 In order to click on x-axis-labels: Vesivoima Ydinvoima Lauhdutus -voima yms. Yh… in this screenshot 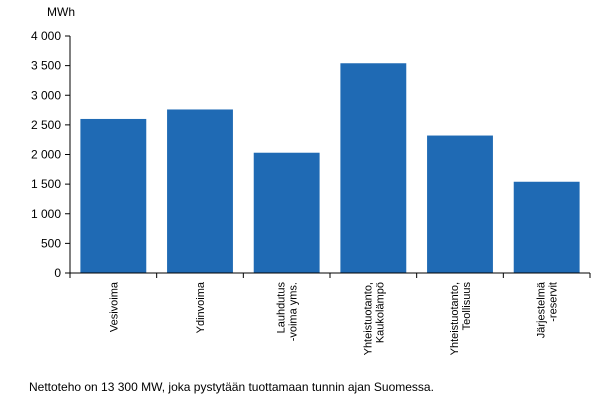, I will do `click(333, 318)`.